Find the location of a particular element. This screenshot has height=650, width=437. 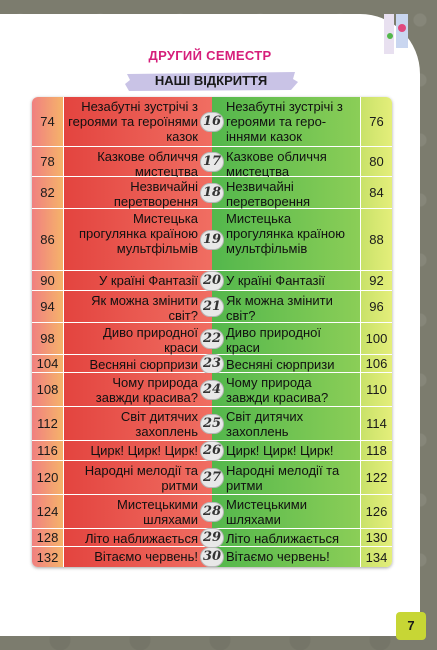

right-page-number: 96 is located at coordinates (376, 306).